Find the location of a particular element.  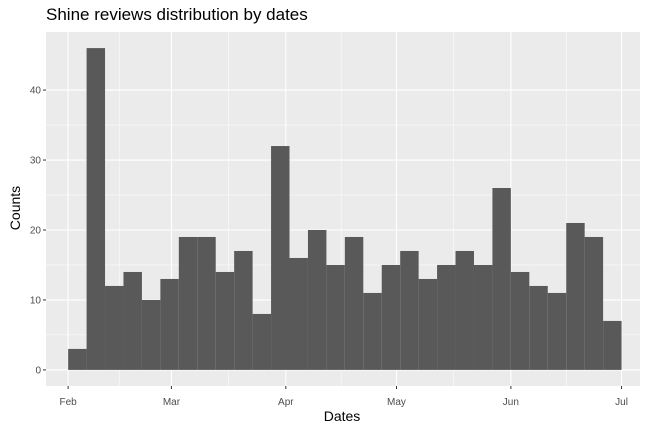

y-tick-label: 30 is located at coordinates (36, 161).